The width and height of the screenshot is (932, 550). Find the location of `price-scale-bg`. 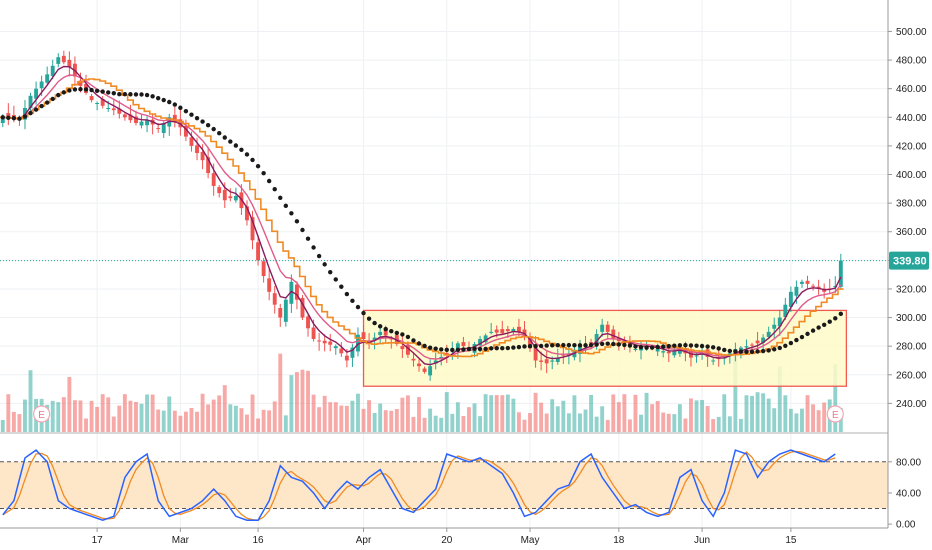

price-scale-bg is located at coordinates (910, 275).